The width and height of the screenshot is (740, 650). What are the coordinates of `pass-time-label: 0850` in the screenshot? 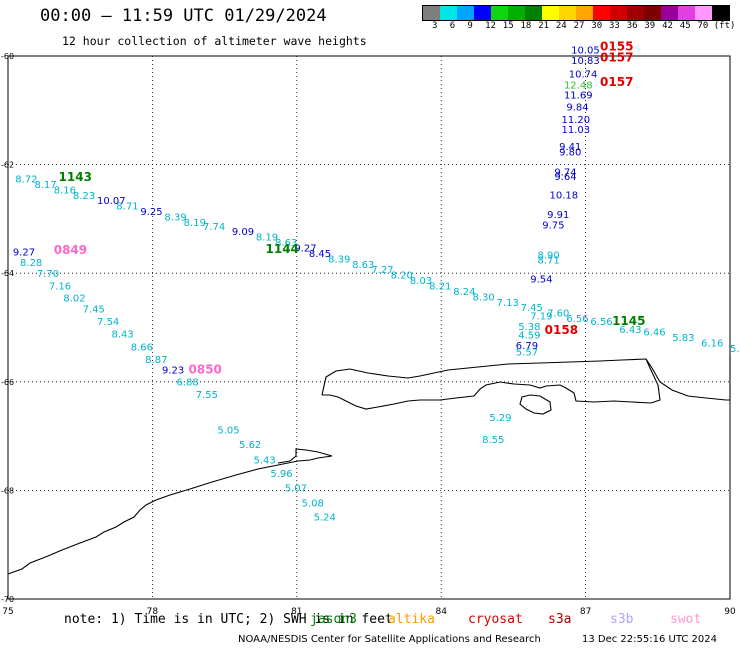 It's located at (205, 370).